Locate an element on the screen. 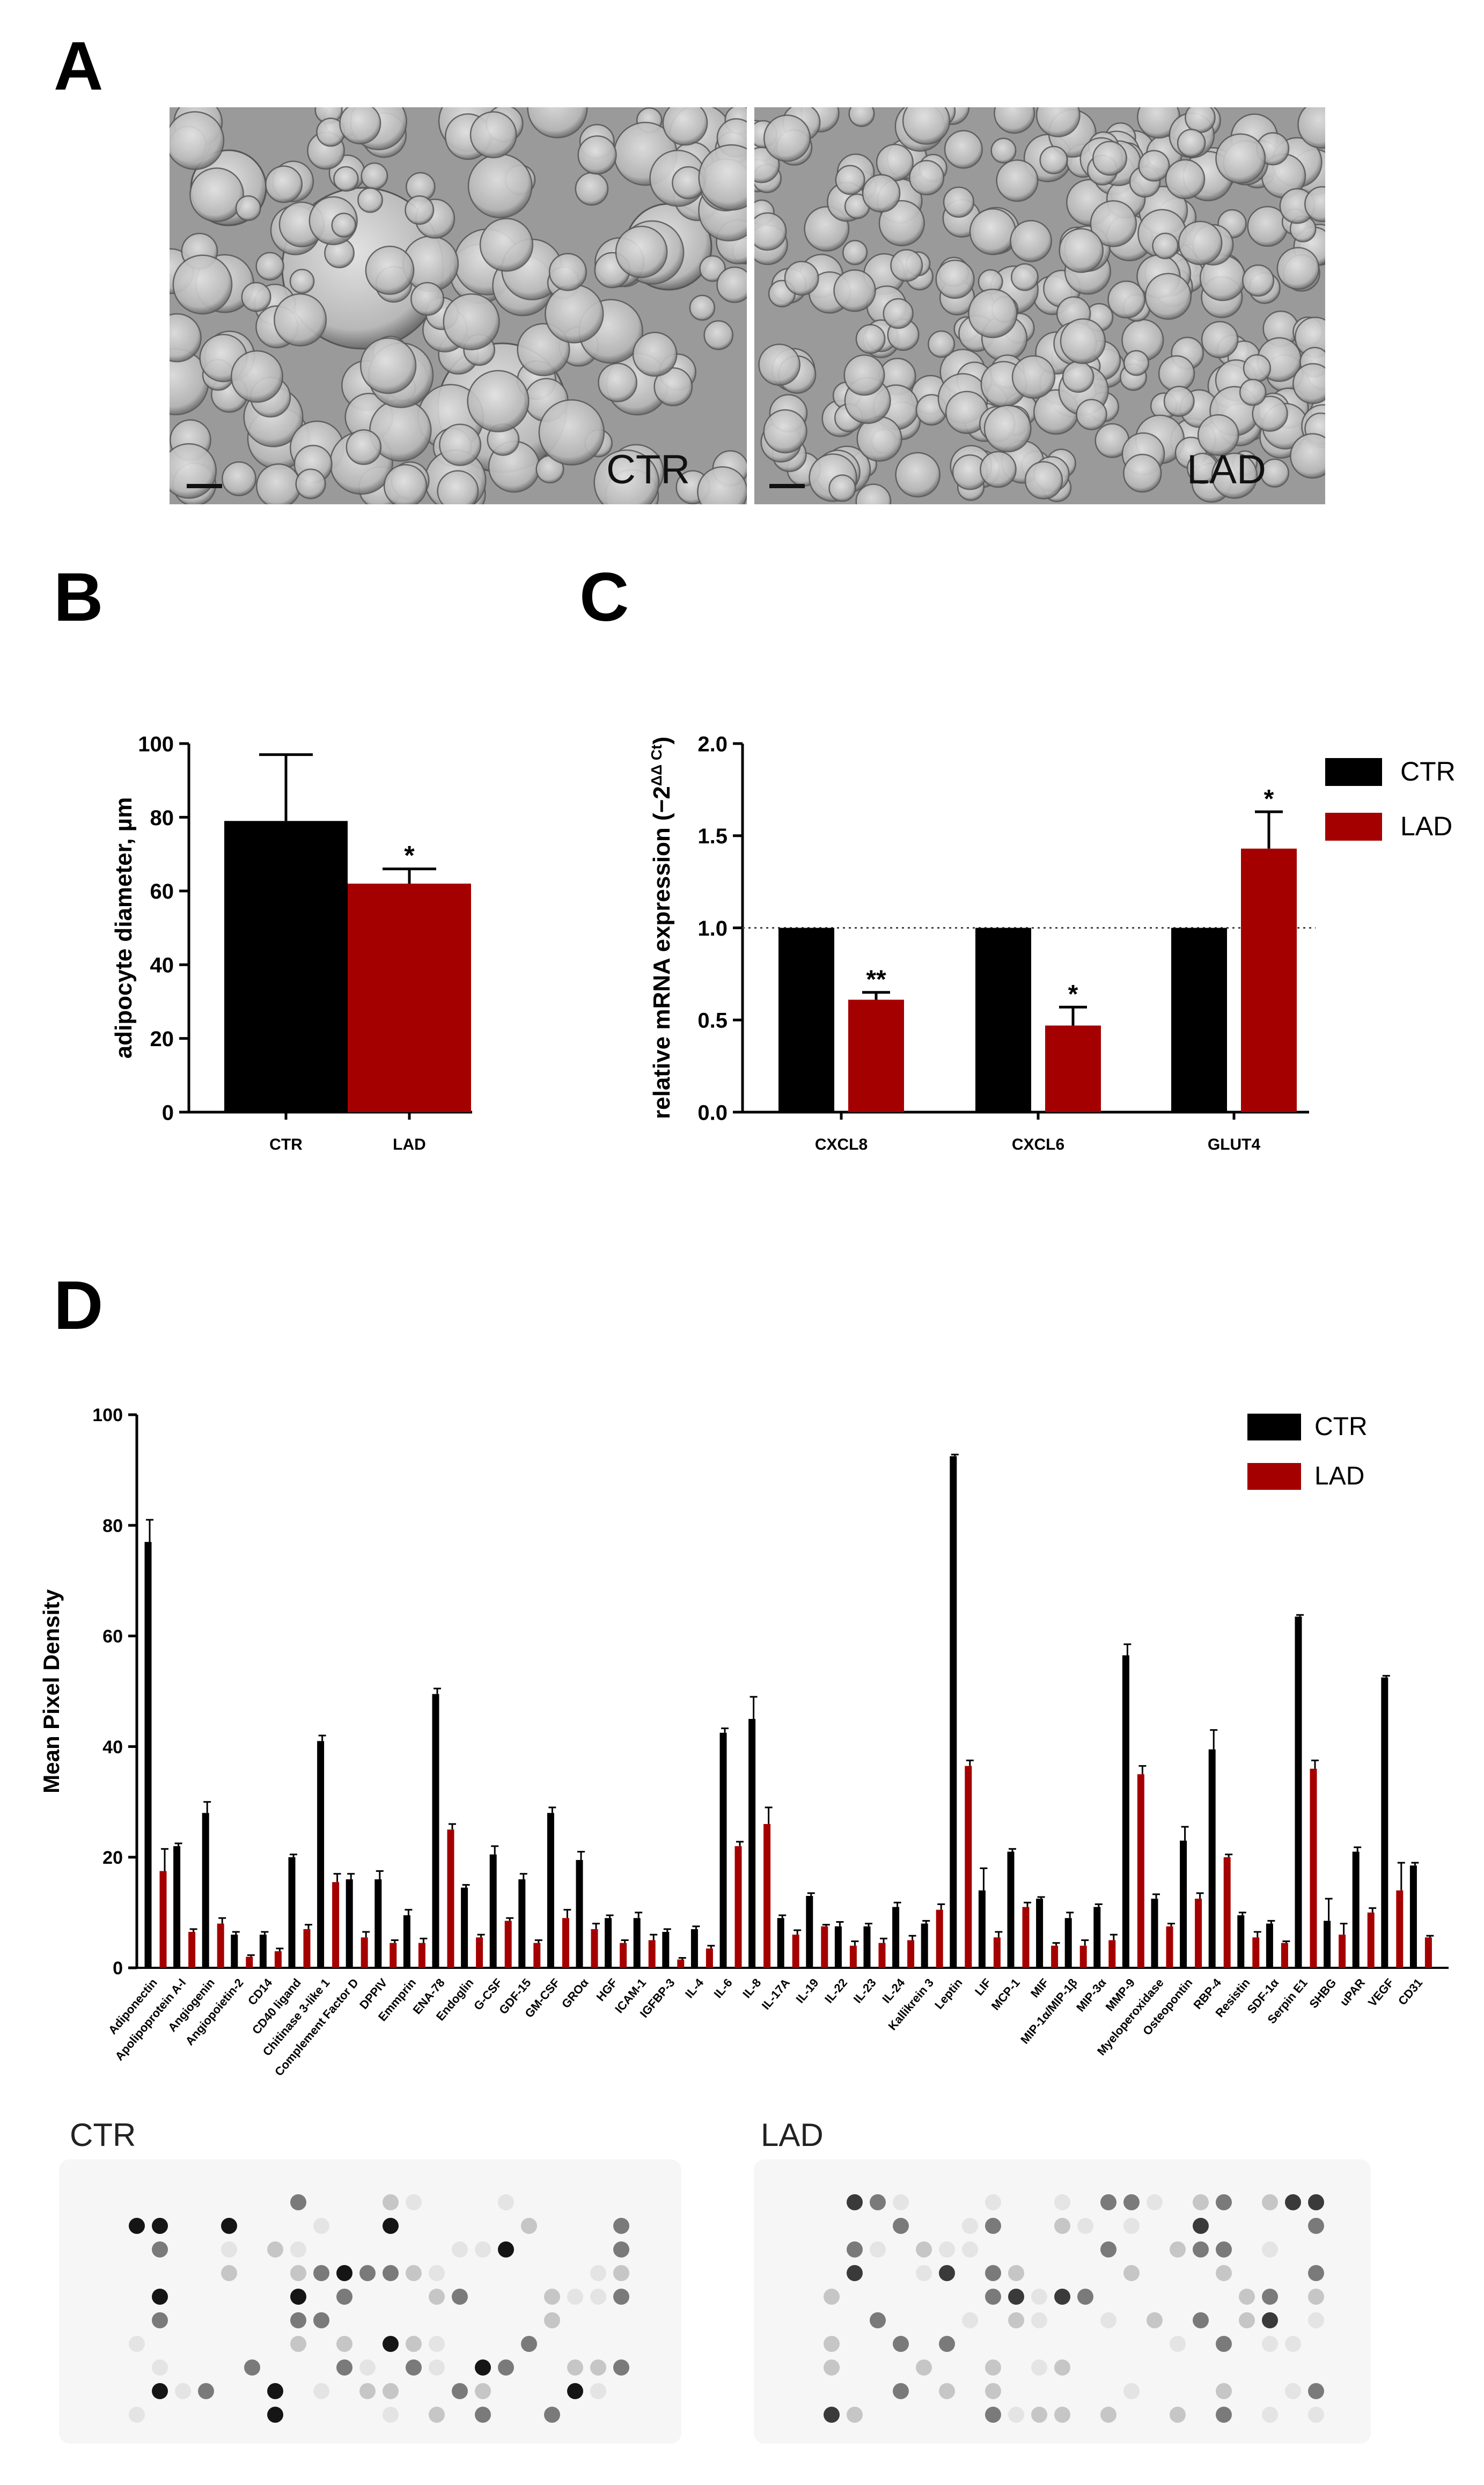 The width and height of the screenshot is (1484, 2485). chart-c-bar-lad is located at coordinates (876, 1055).